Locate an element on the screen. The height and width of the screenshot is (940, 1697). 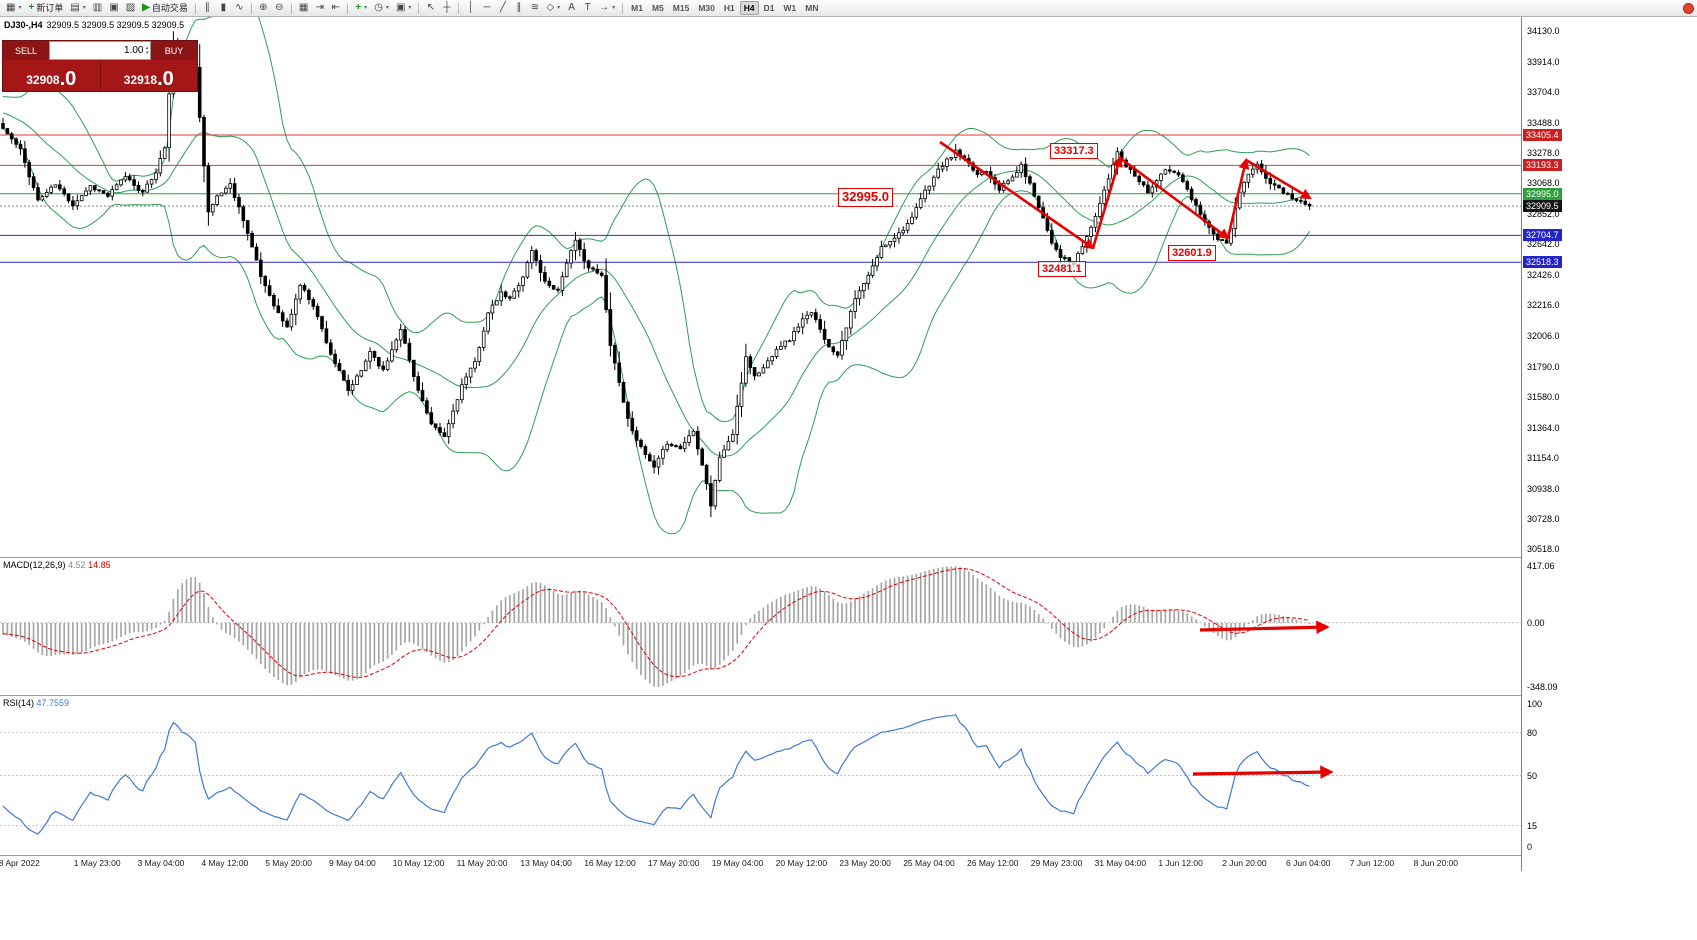
timeframe-w1-button: W1 is located at coordinates (790, 8).